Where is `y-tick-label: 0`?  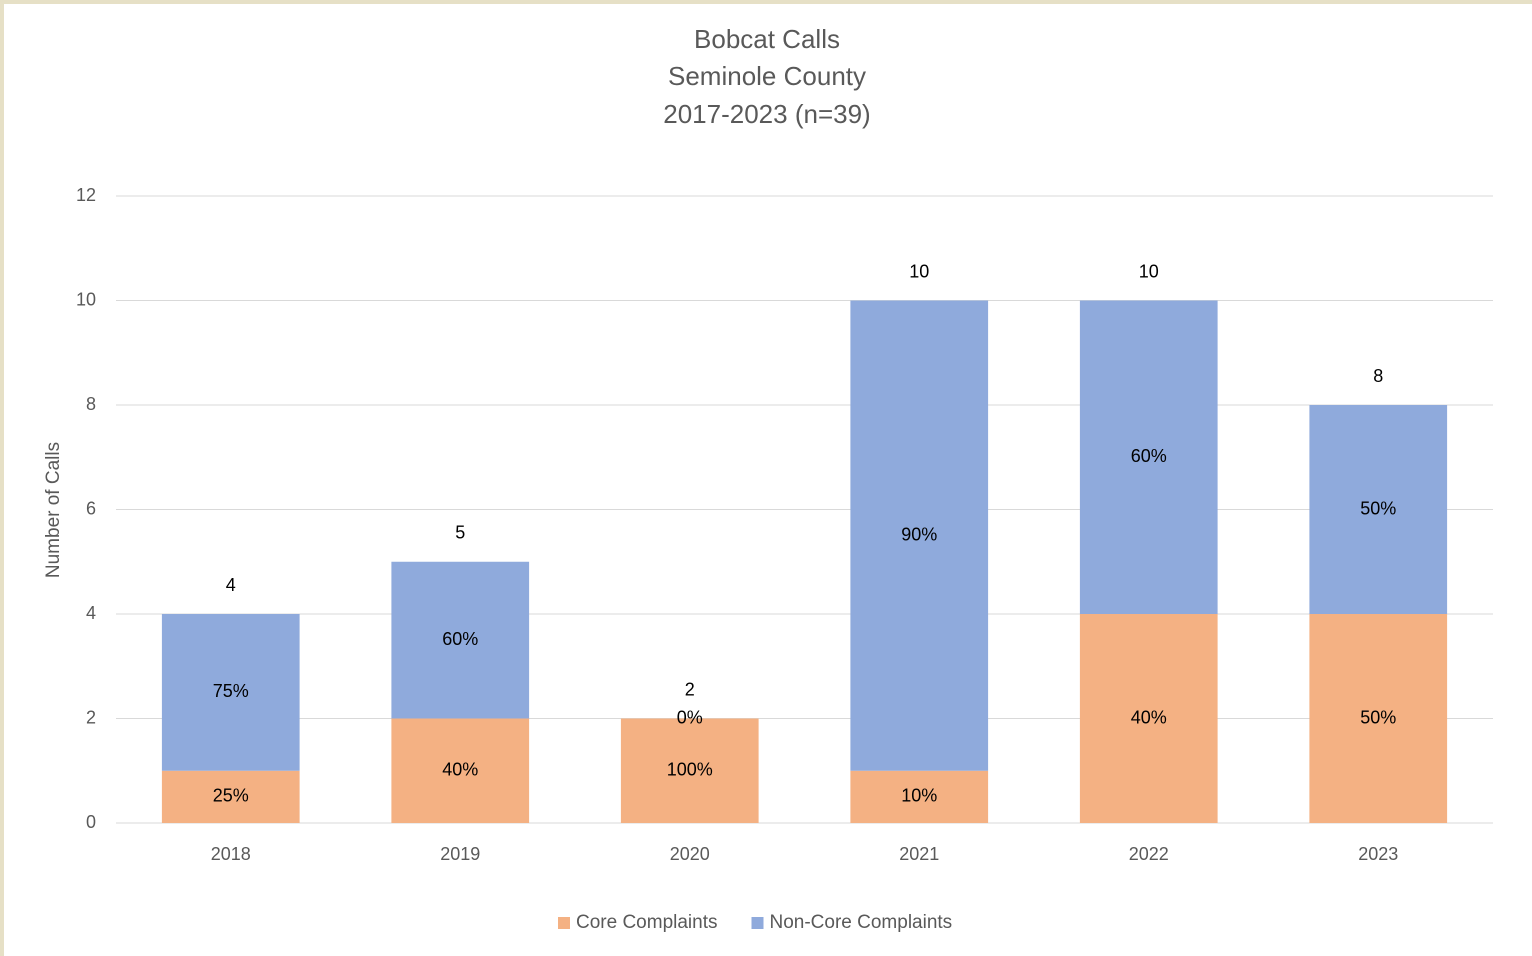
y-tick-label: 0 is located at coordinates (91, 822).